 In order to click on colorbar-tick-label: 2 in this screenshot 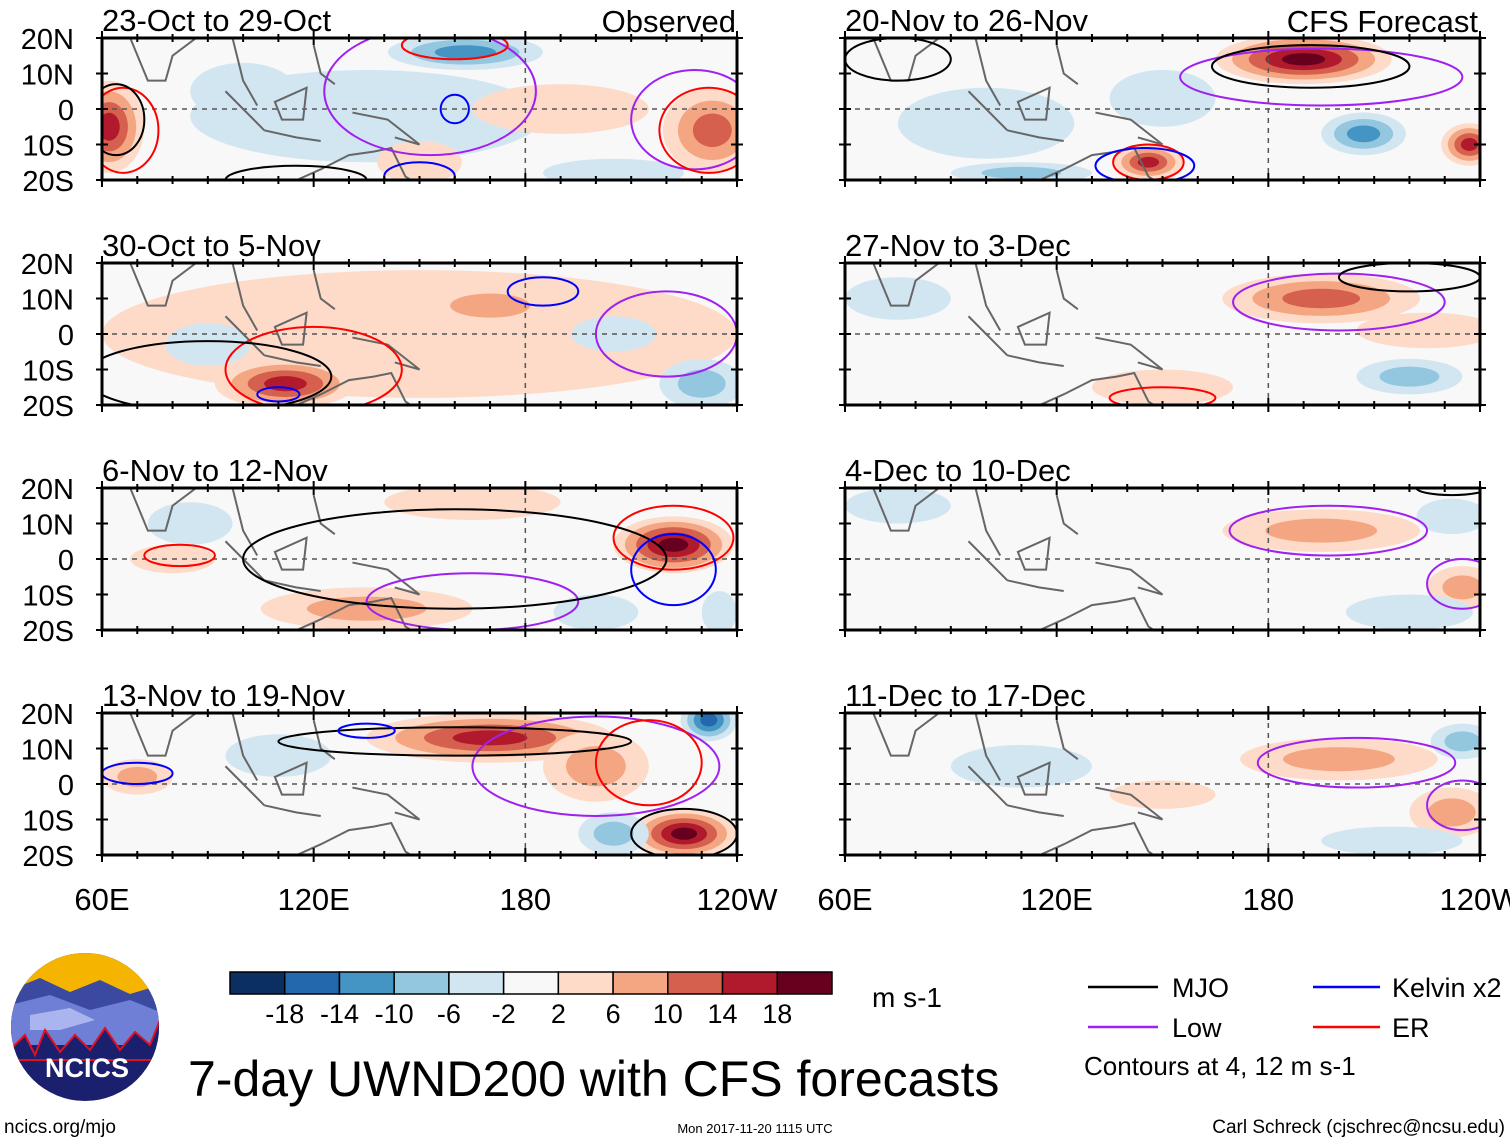, I will do `click(558, 1014)`.